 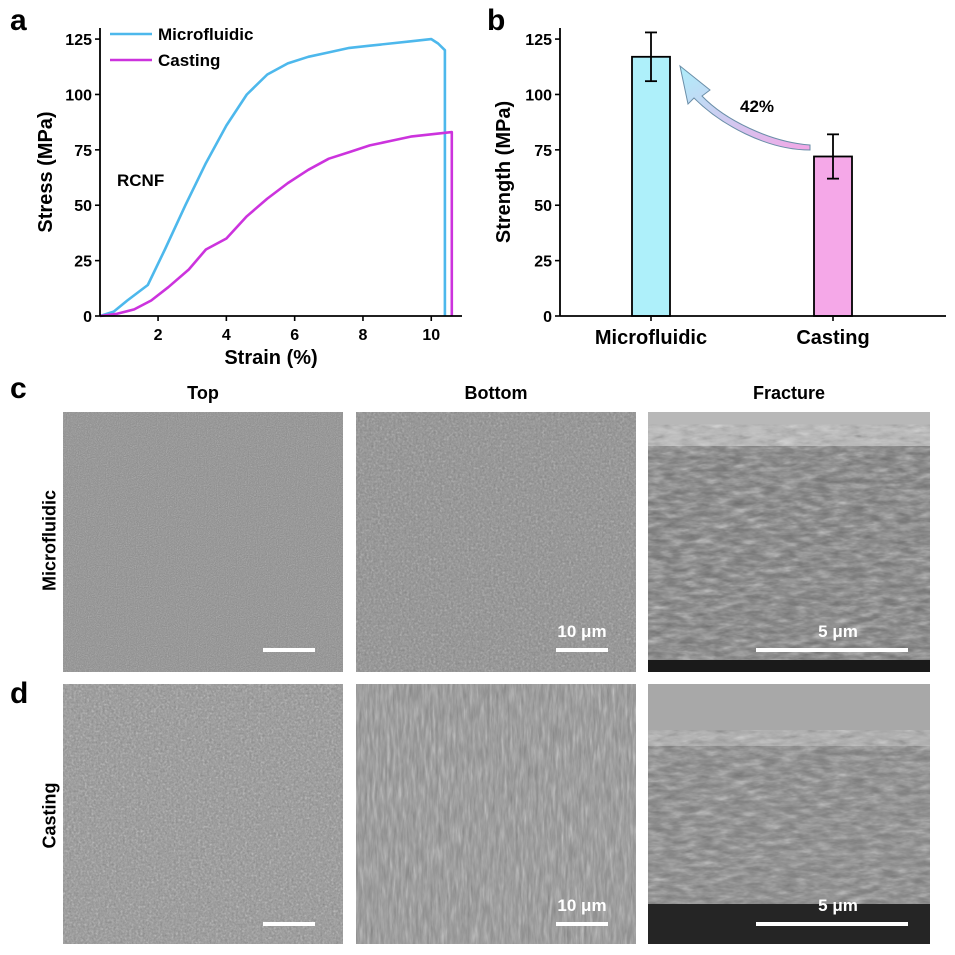 I want to click on increase-arrow-icon, so click(x=745, y=107).